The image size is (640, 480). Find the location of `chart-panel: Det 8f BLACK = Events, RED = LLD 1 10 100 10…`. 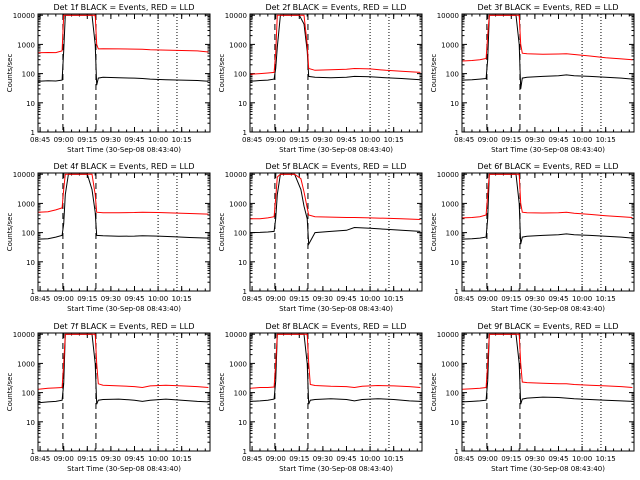

chart-panel: Det 8f BLACK = Events, RED = LLD 1 10 100 10… is located at coordinates (320, 397).